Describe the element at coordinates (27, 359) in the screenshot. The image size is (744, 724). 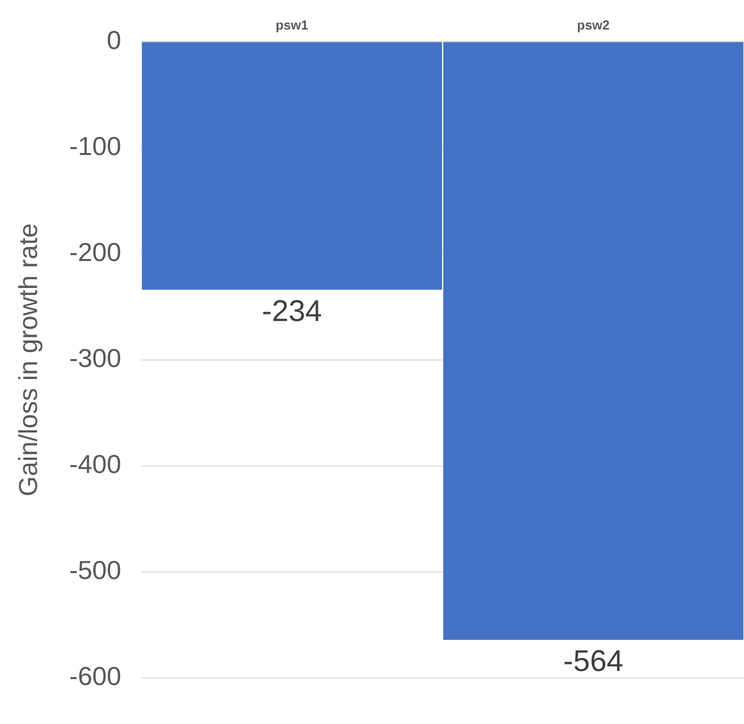
I see `y-axis-title: Gain/loss in growth rate` at that location.